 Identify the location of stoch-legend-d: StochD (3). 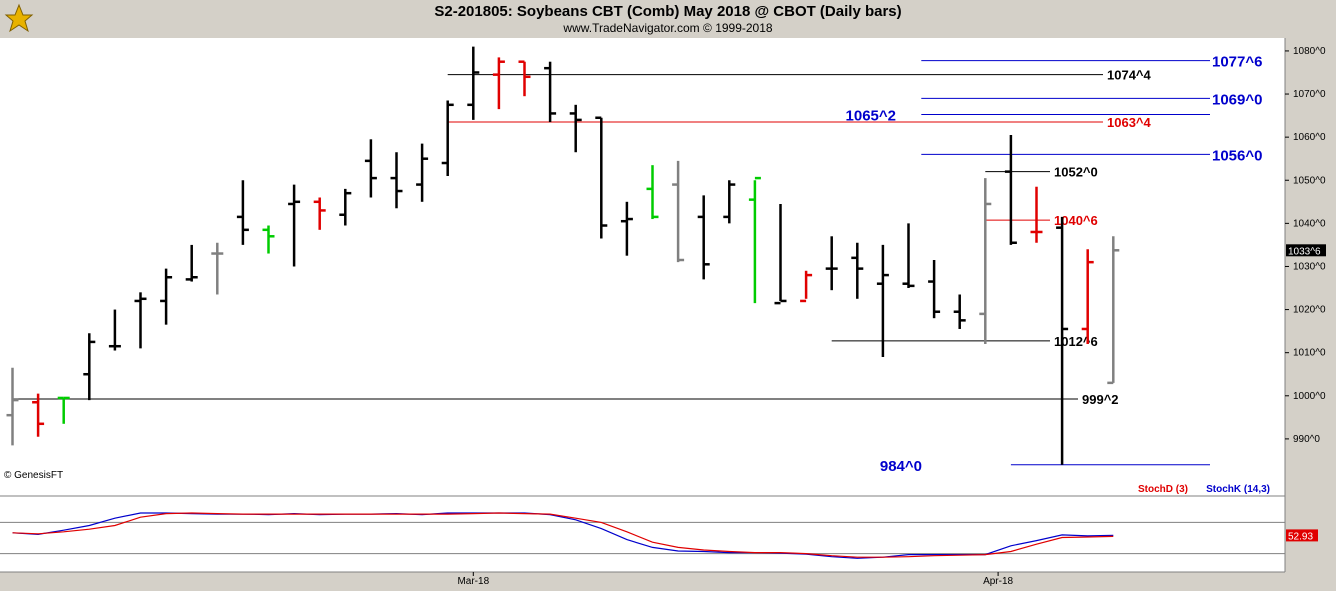
(1163, 489).